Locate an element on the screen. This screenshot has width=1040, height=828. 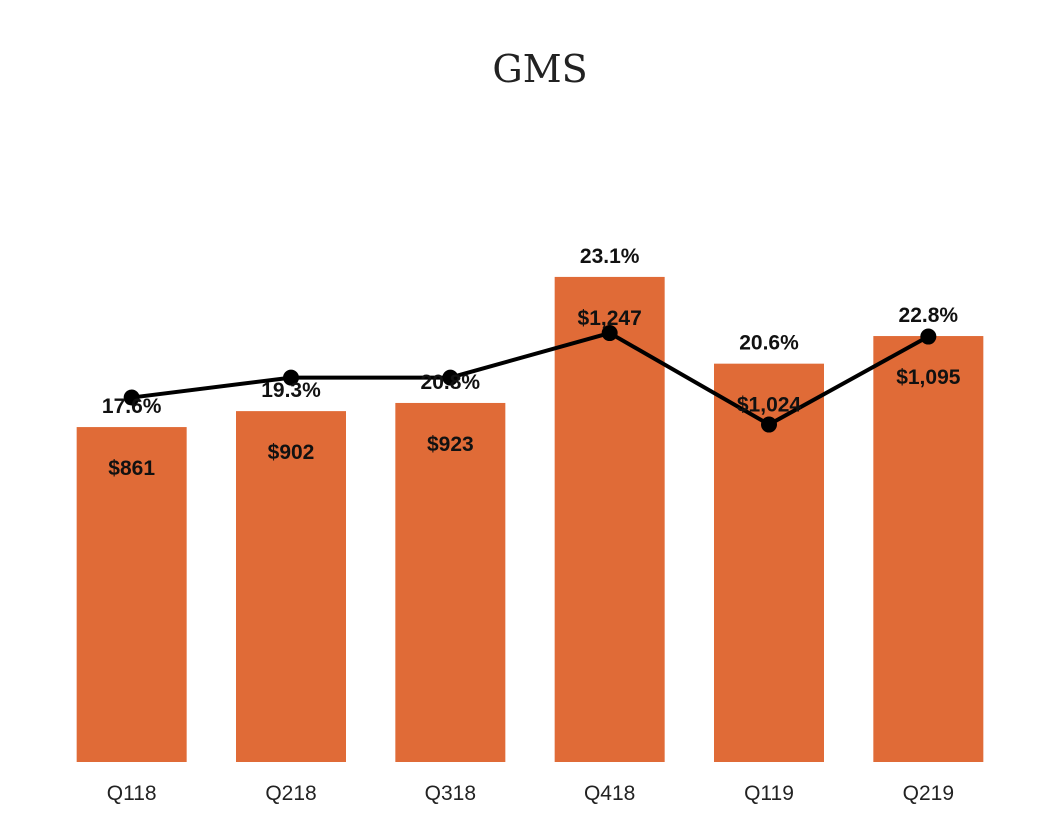
x-tick-label: Q219 is located at coordinates (928, 793).